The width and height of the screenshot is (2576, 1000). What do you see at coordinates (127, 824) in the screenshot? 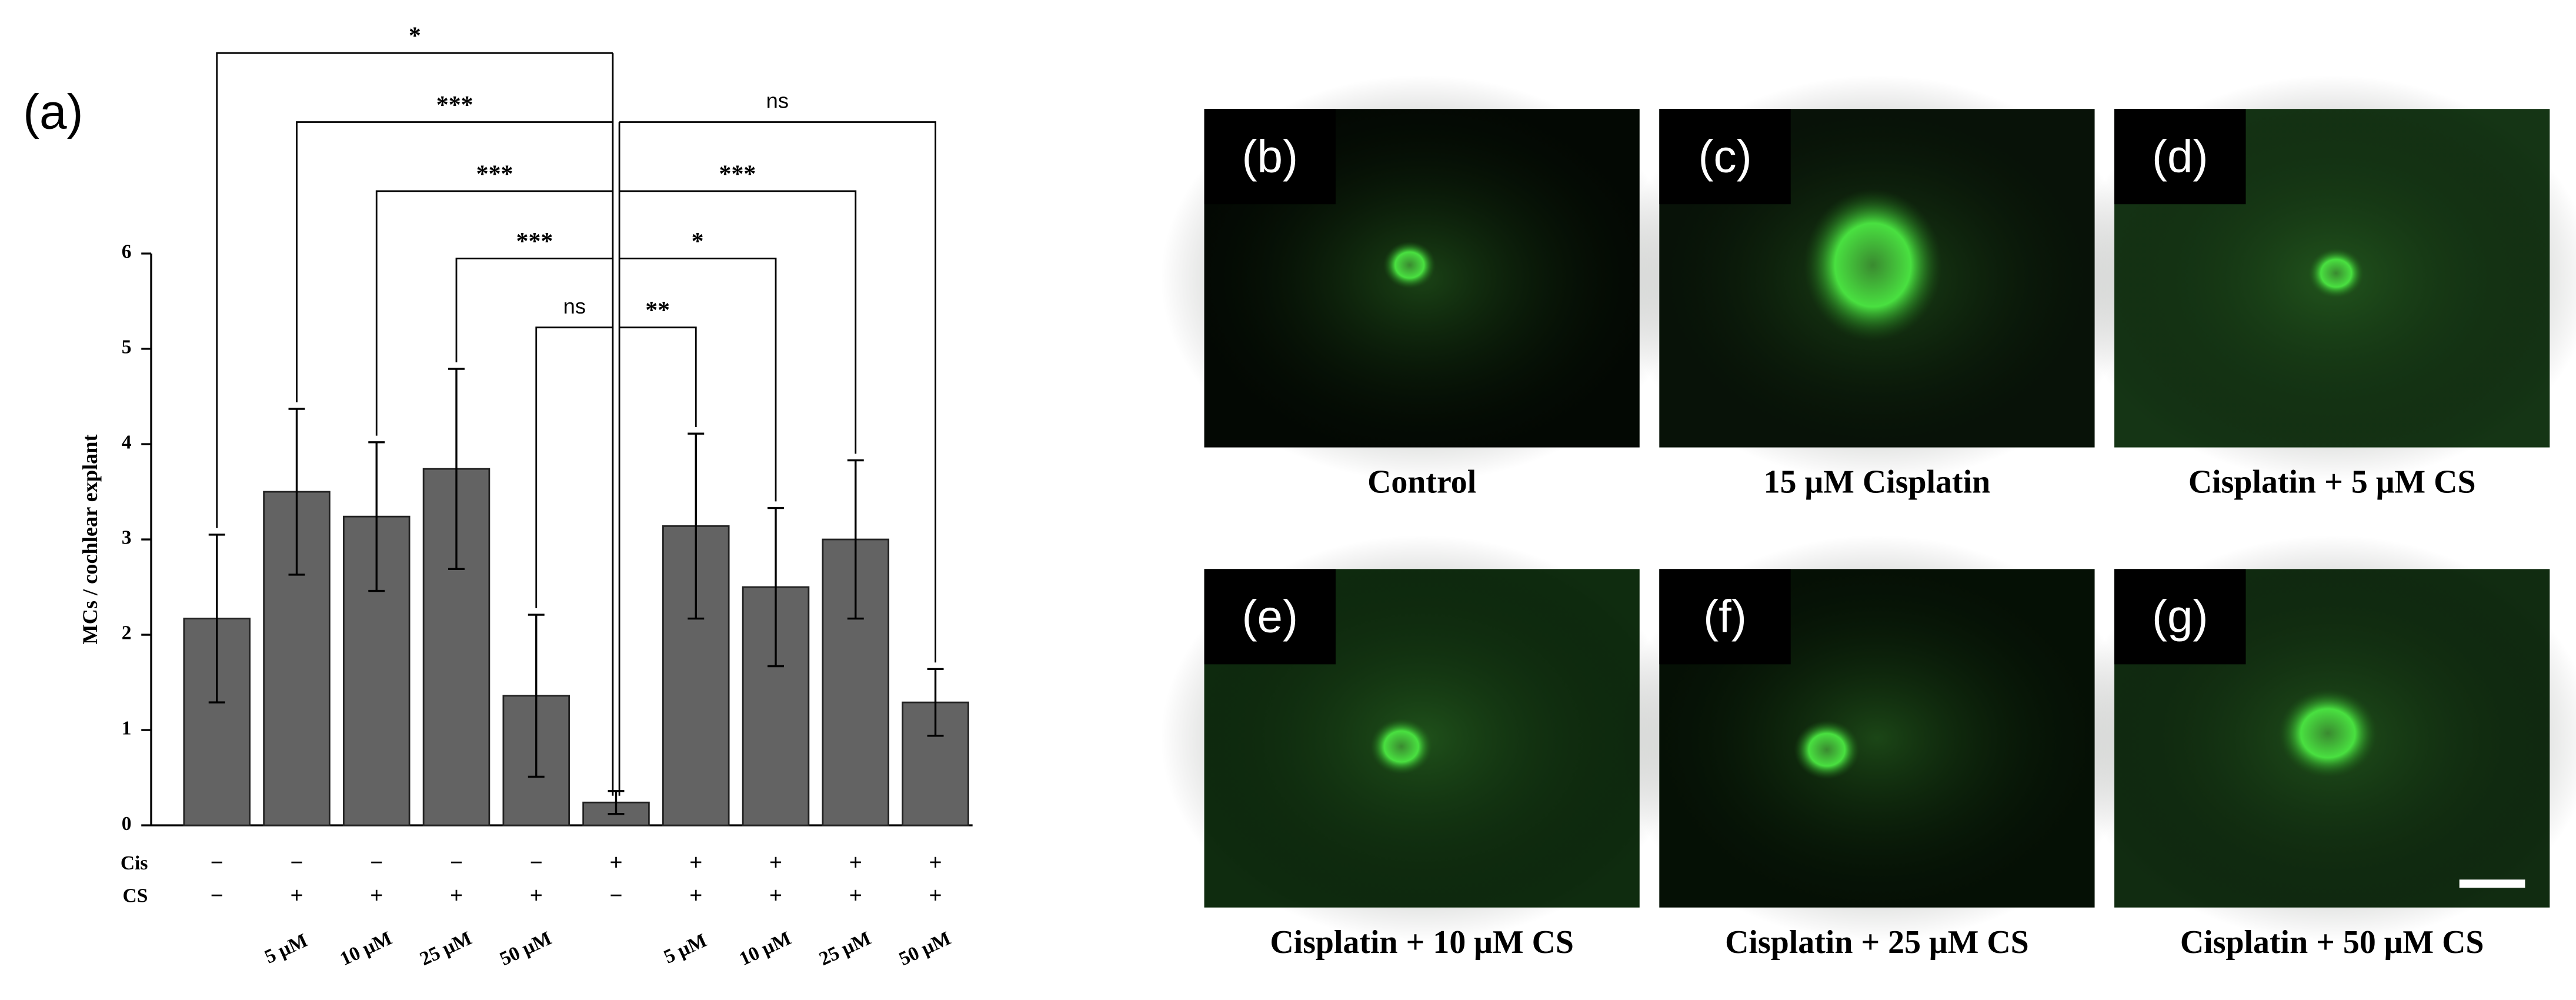
I see `y-tick-label: 0` at bounding box center [127, 824].